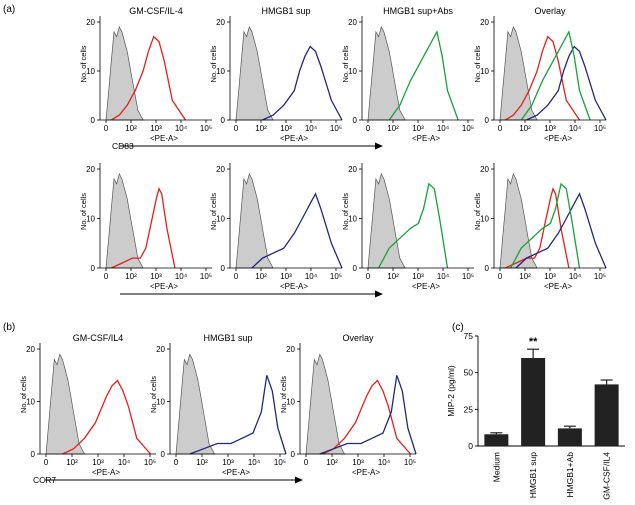 This screenshot has height=505, width=635. Describe the element at coordinates (469, 409) in the screenshot. I see `bar-y-tick-label: 25` at that location.